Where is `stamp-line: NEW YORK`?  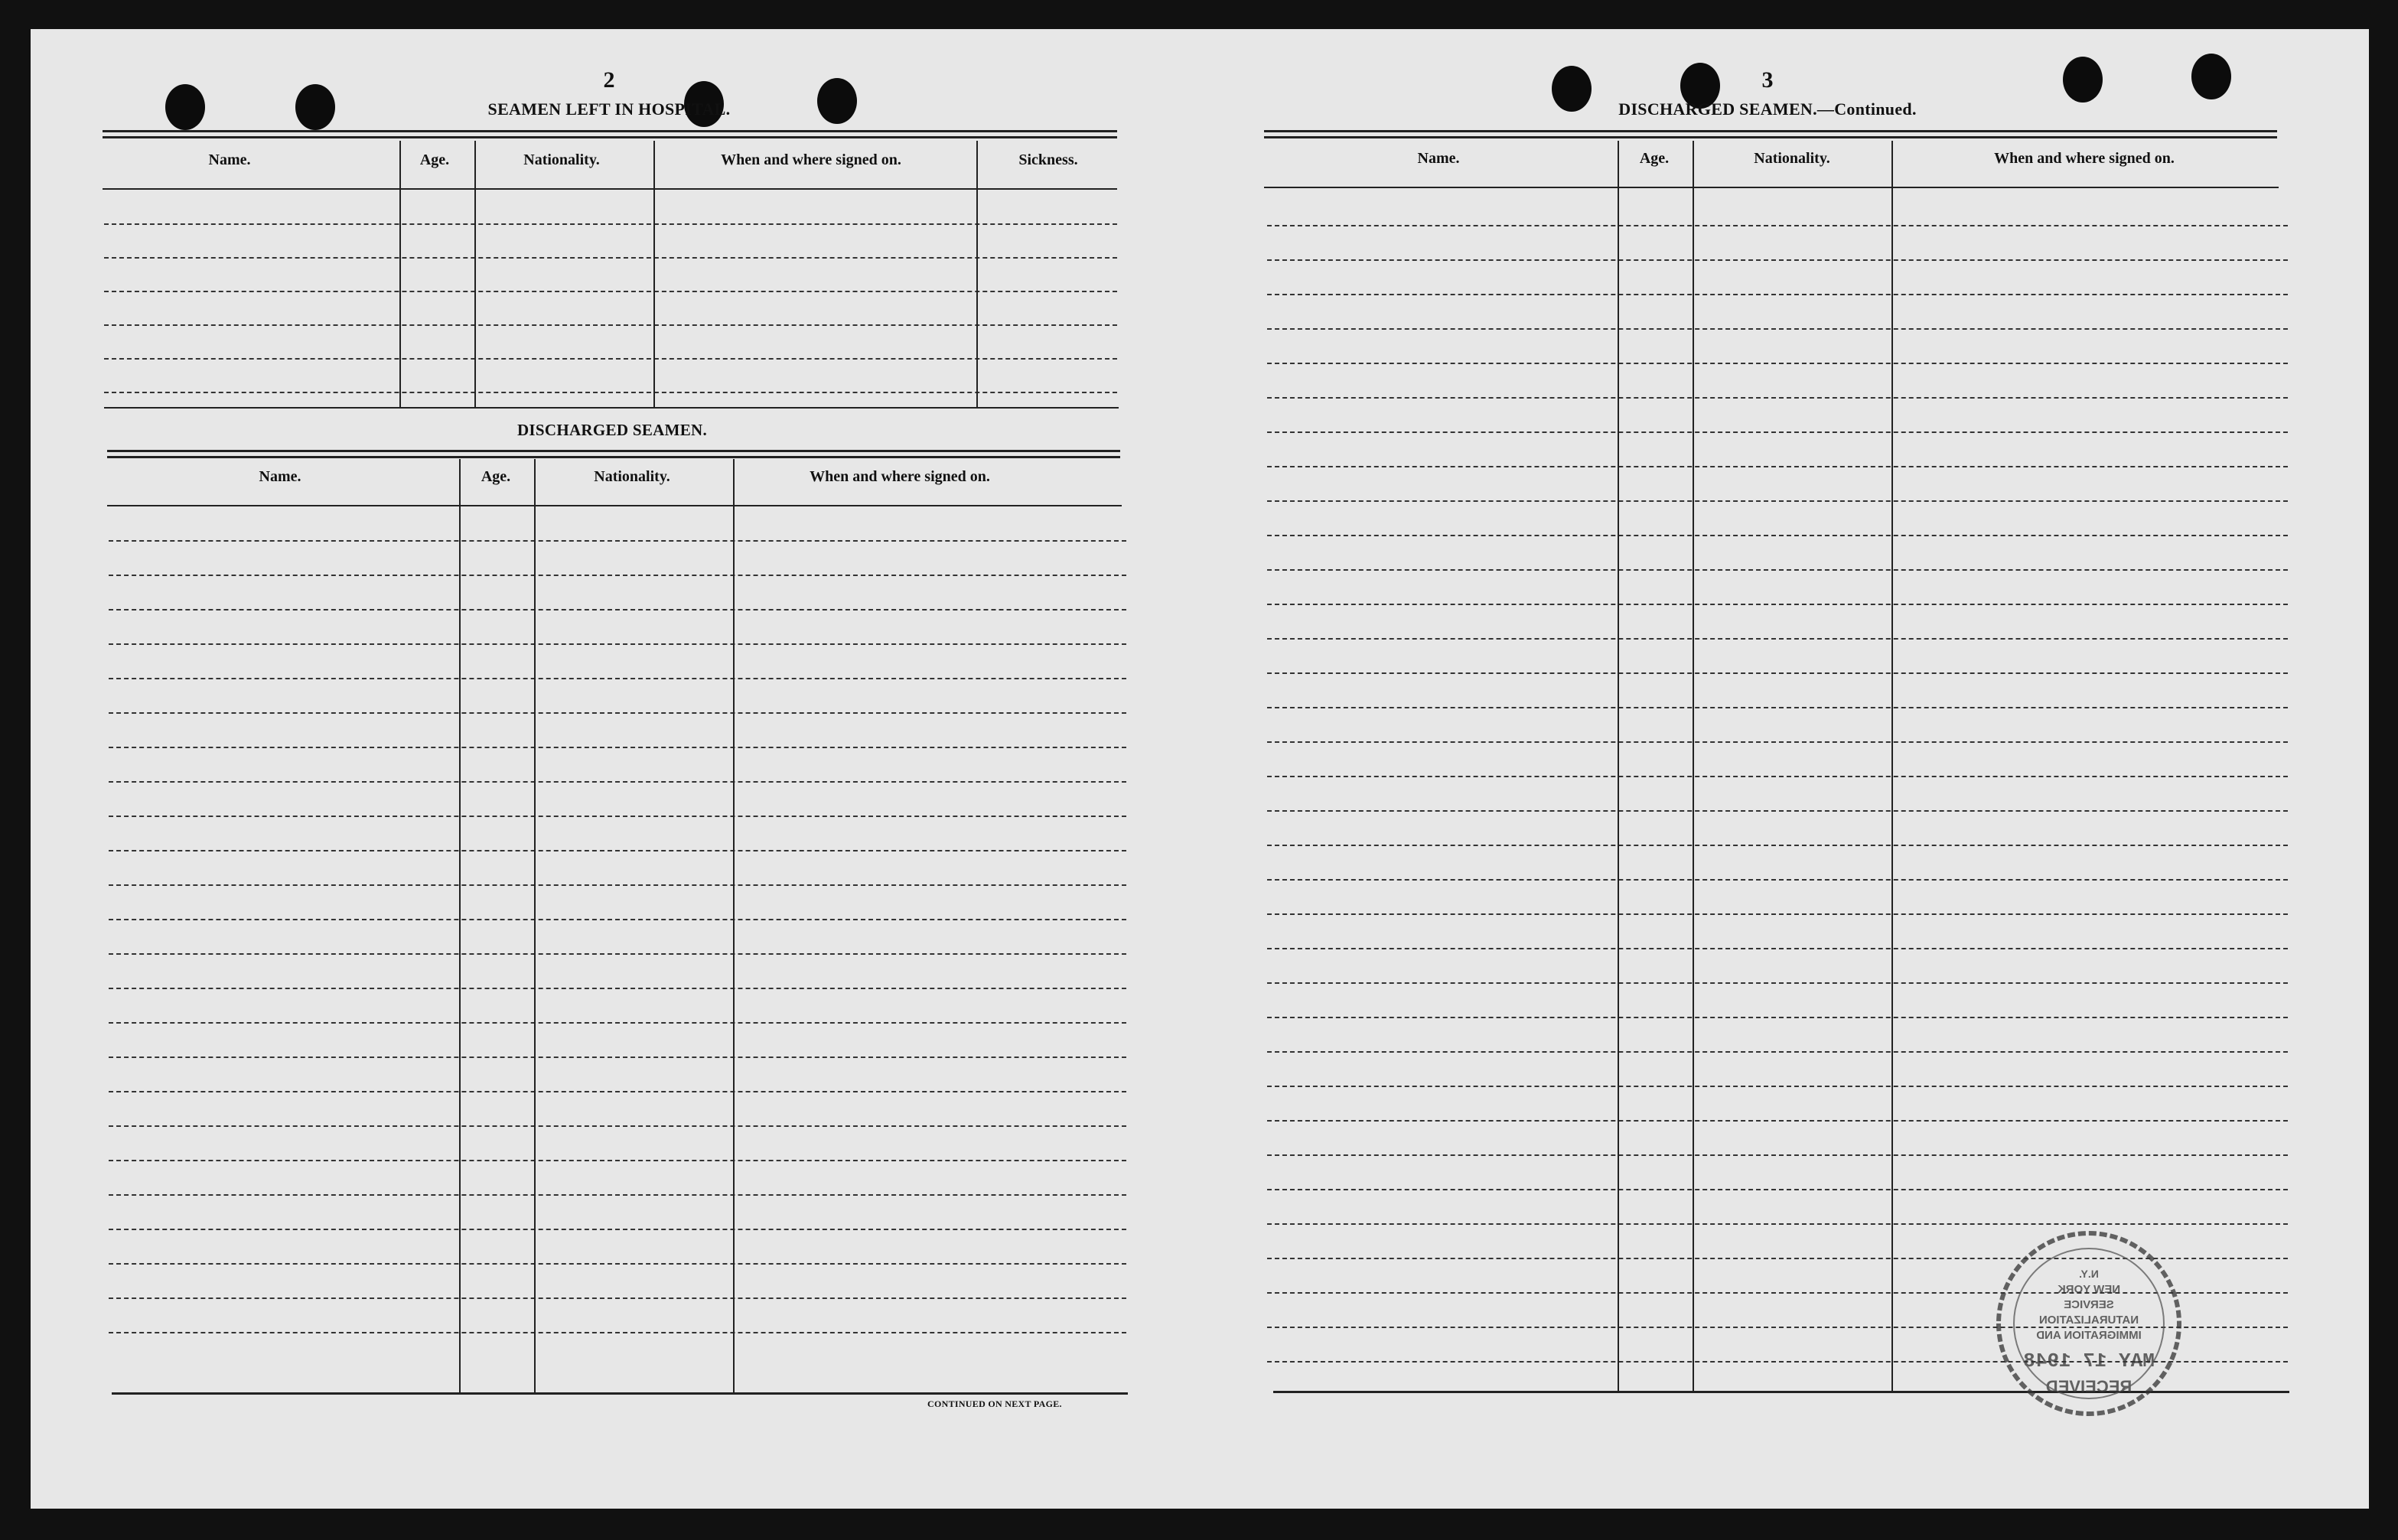 stamp-line: NEW YORK is located at coordinates (2089, 1289).